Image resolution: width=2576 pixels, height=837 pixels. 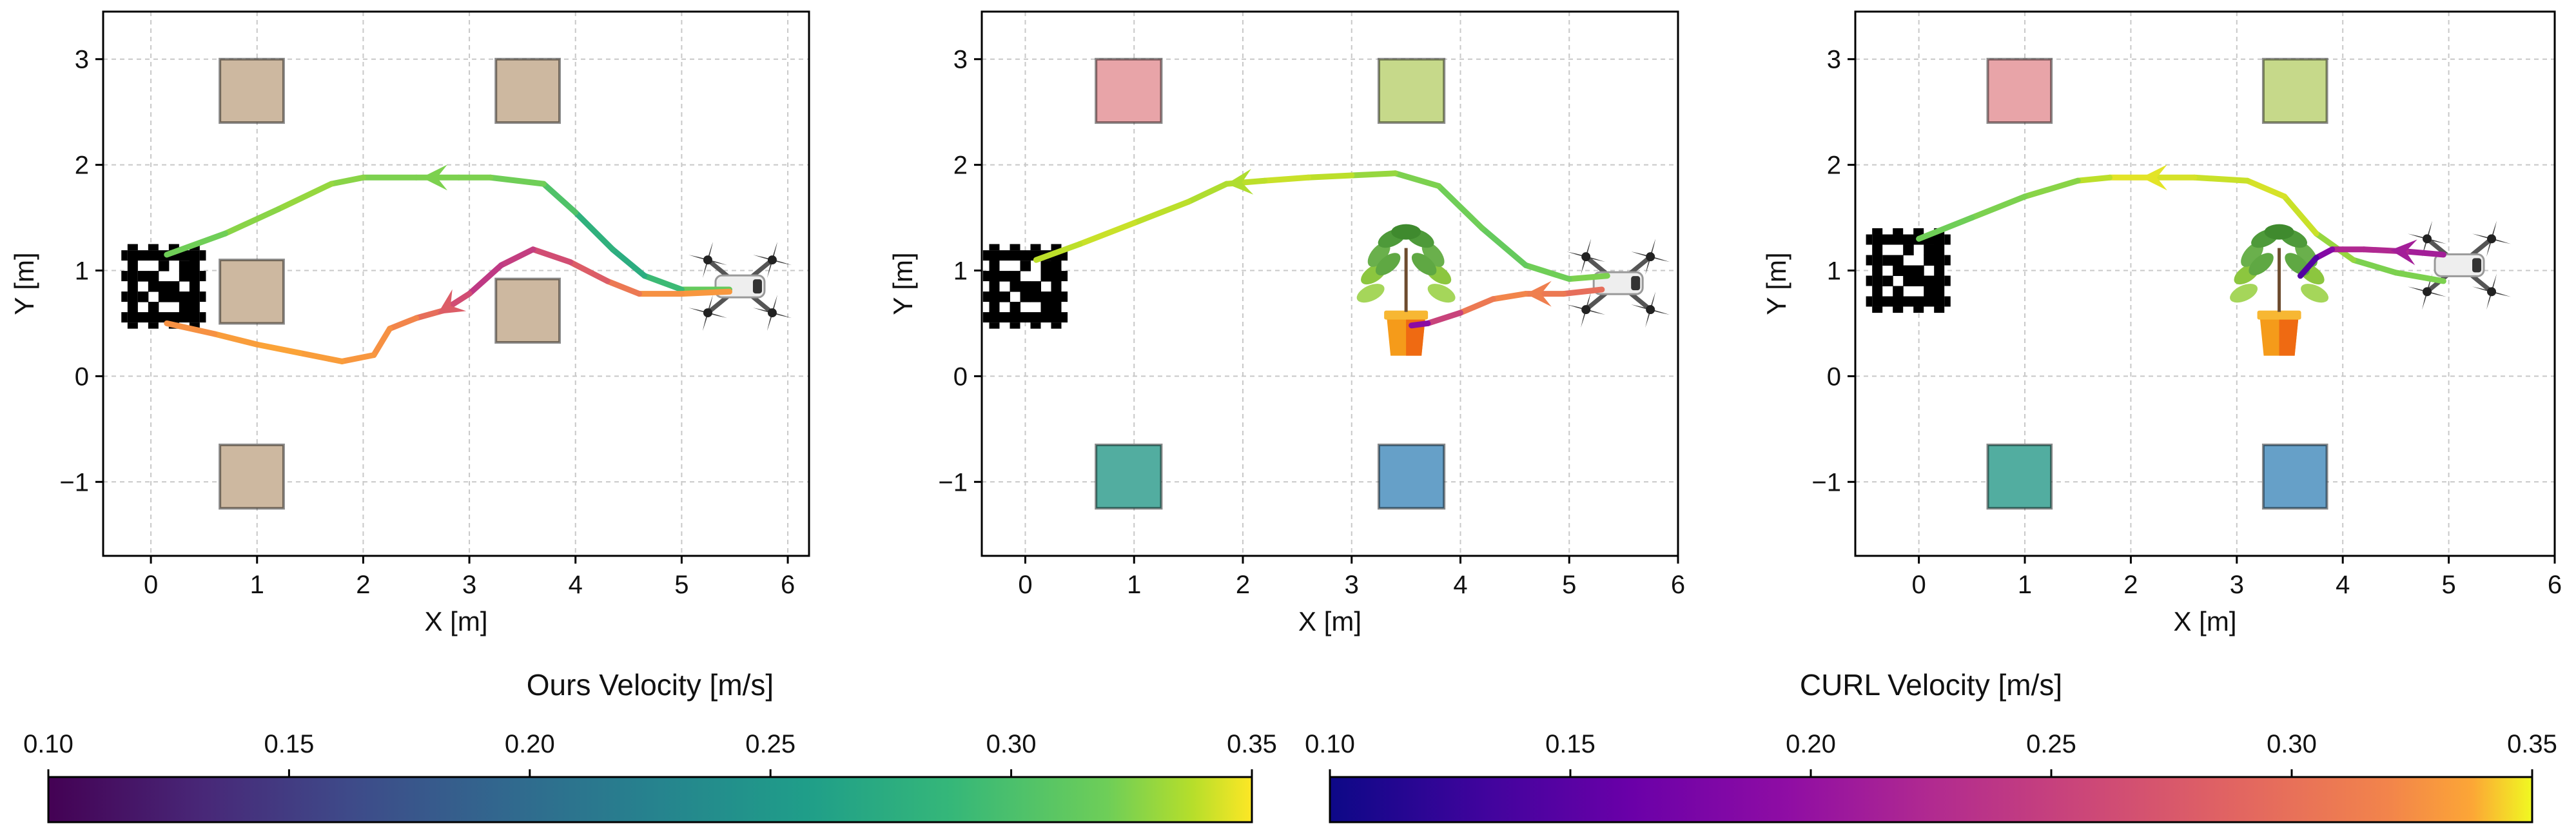 I want to click on x-tick-label: 2, so click(x=2130, y=585).